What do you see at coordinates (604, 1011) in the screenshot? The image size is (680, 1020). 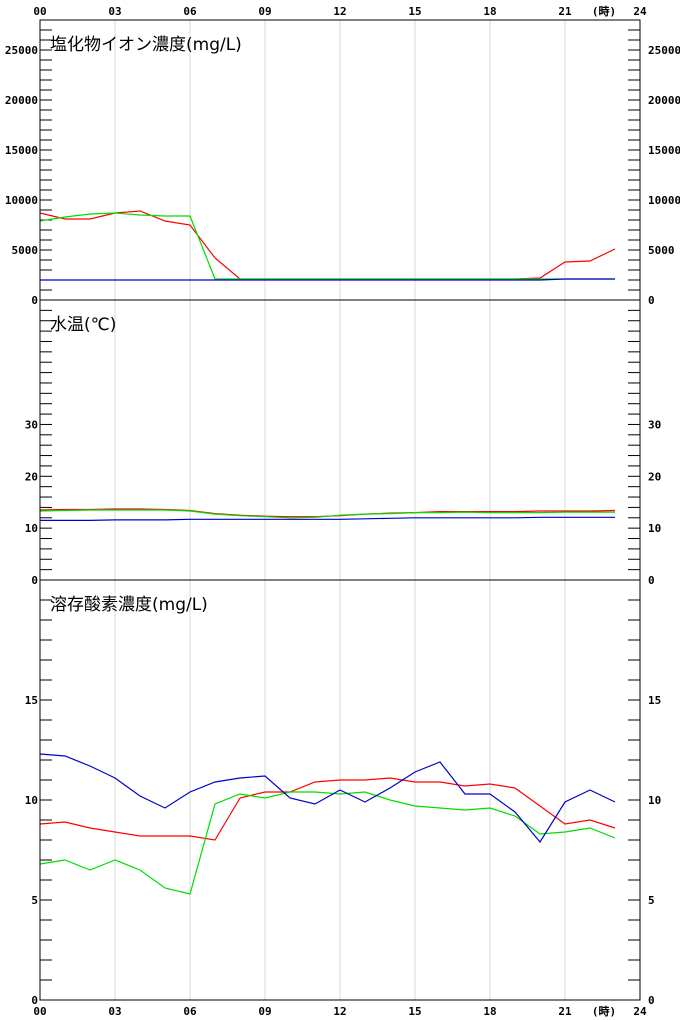 I see `x-unit-label-bottom: (時)` at bounding box center [604, 1011].